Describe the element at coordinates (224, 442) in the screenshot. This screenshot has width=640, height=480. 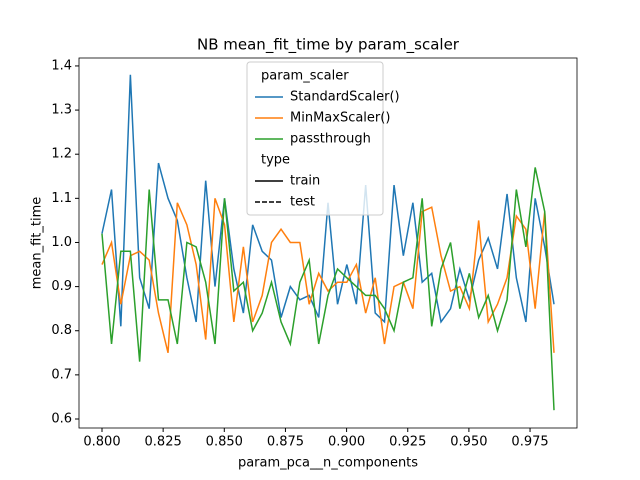
I see `x-tick-label: 0.850` at that location.